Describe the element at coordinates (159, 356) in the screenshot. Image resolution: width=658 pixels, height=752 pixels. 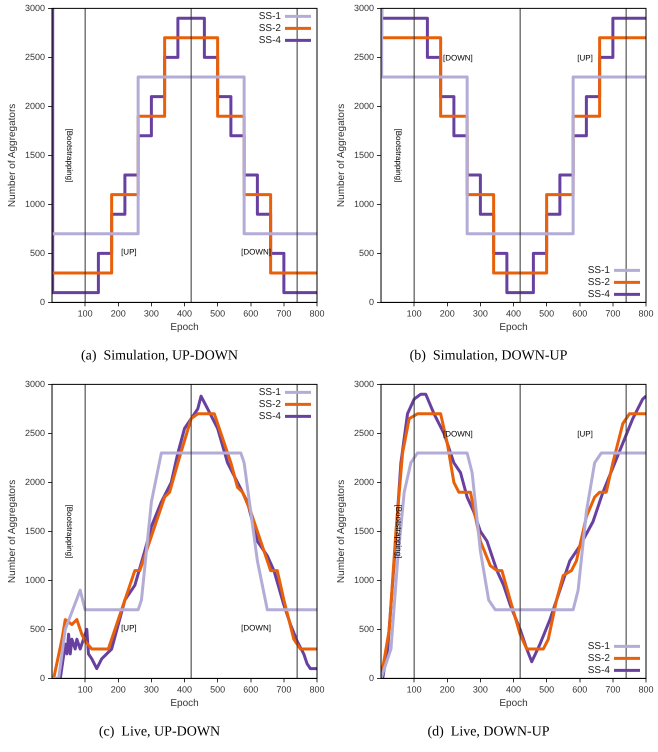
I see `text: (a) Simulation, UP-DOWN` at that location.